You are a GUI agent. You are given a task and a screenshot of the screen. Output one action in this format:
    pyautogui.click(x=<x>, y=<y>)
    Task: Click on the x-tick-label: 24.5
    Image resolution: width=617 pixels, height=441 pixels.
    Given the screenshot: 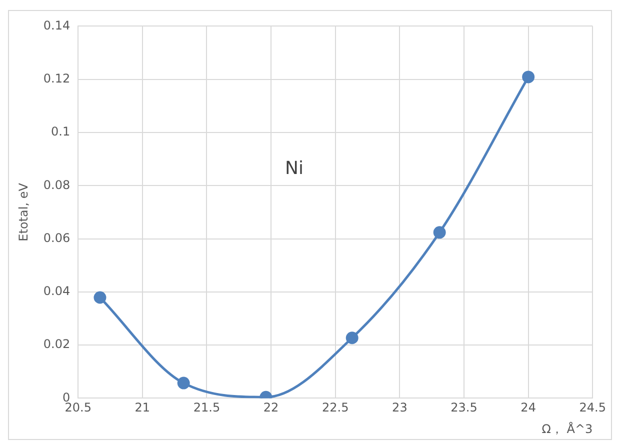 What is the action you would take?
    pyautogui.click(x=592, y=407)
    